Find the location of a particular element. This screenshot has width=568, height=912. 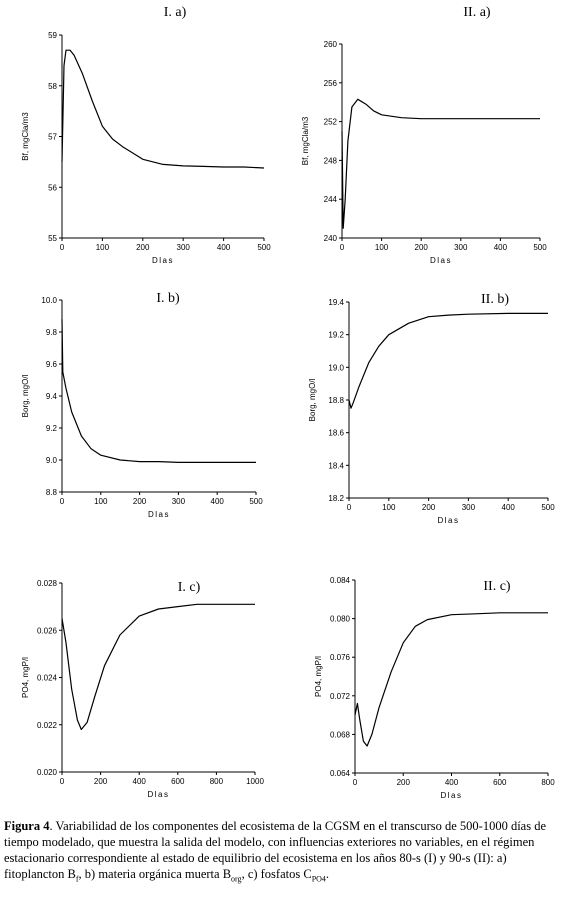

y-tick-label: 18.2 is located at coordinates (336, 498).